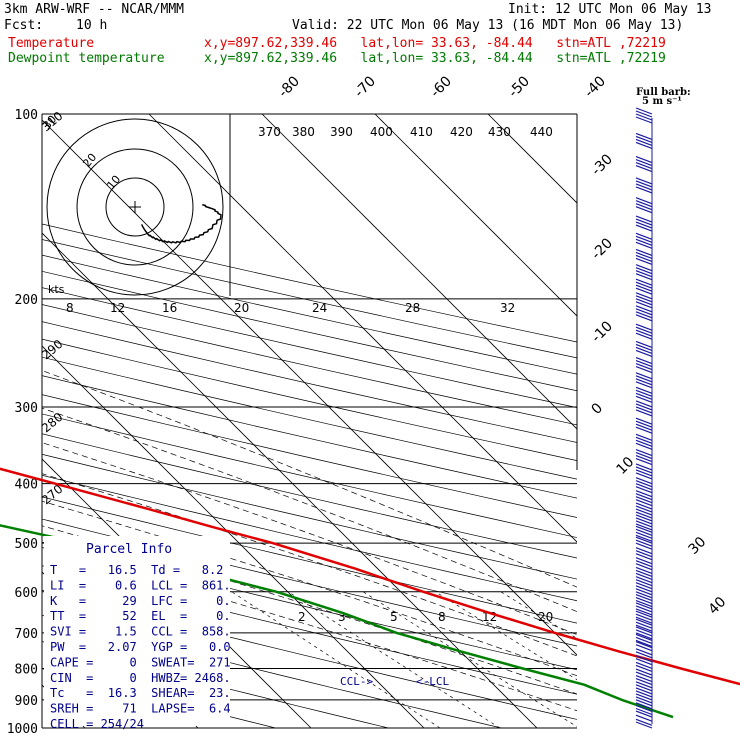  What do you see at coordinates (432, 681) in the screenshot?
I see `lcl-marker: <-LCL` at bounding box center [432, 681].